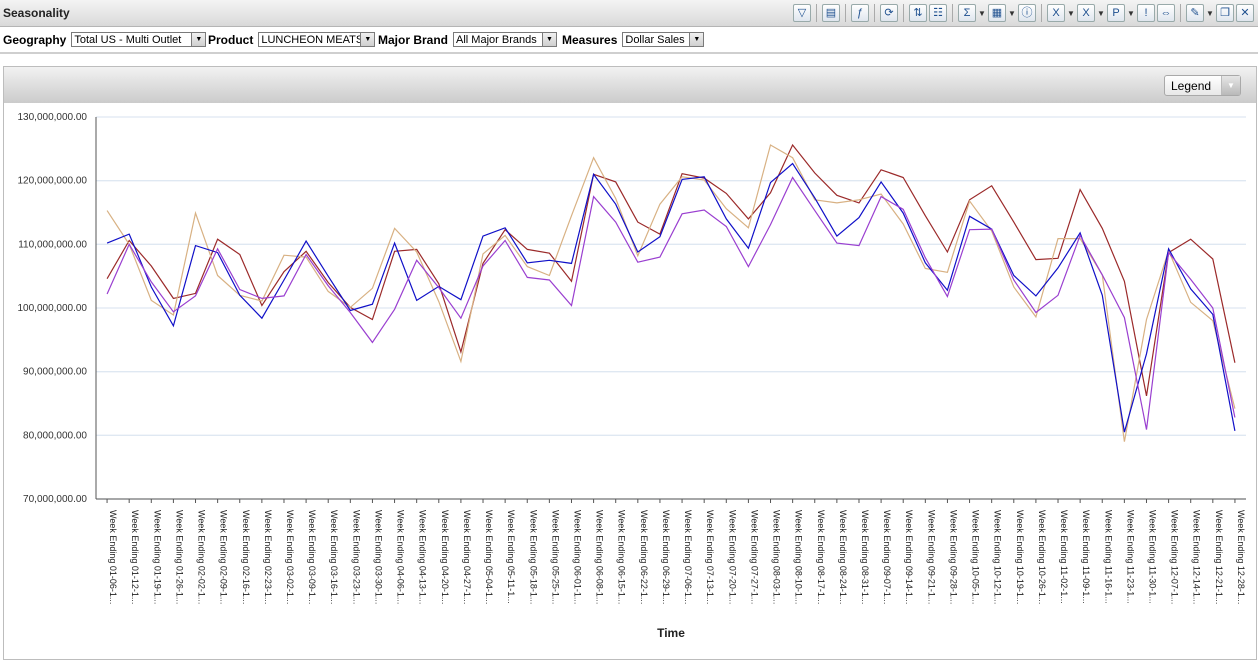 This screenshot has width=1258, height=667. I want to click on y-tick-label: 120,000,000.00, so click(52, 181).